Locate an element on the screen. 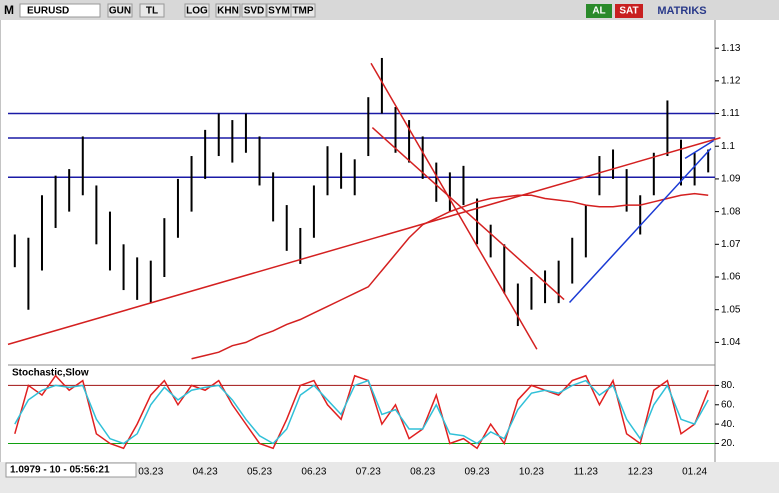 This screenshot has height=493, width=779. x-tick-label: 10.23 is located at coordinates (531, 472).